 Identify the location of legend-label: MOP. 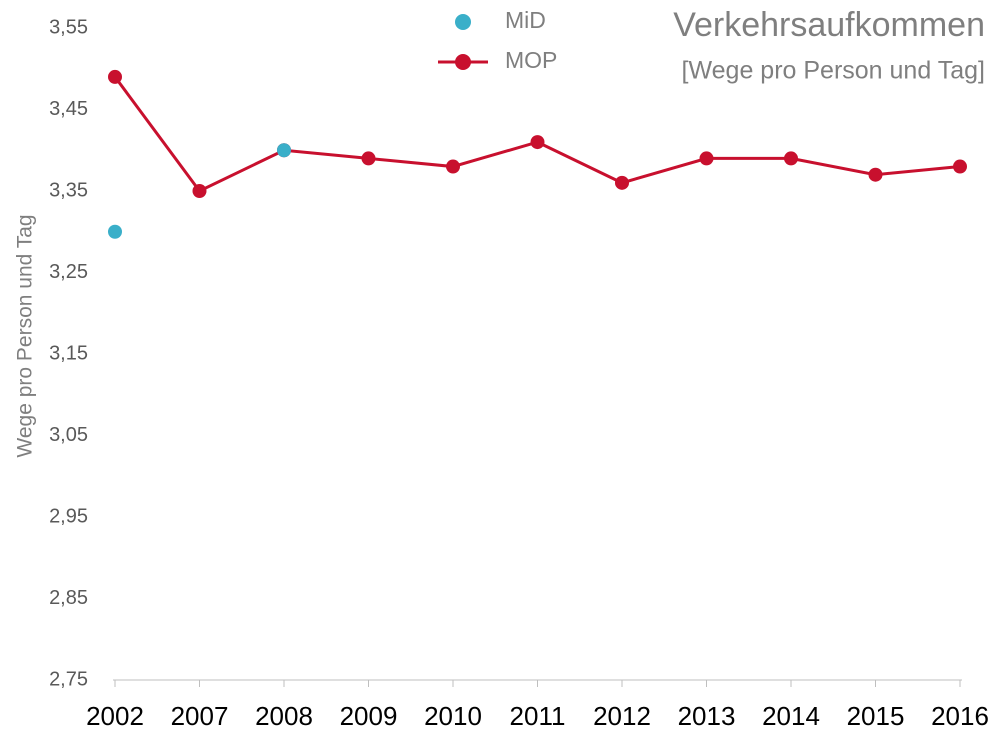
(531, 60).